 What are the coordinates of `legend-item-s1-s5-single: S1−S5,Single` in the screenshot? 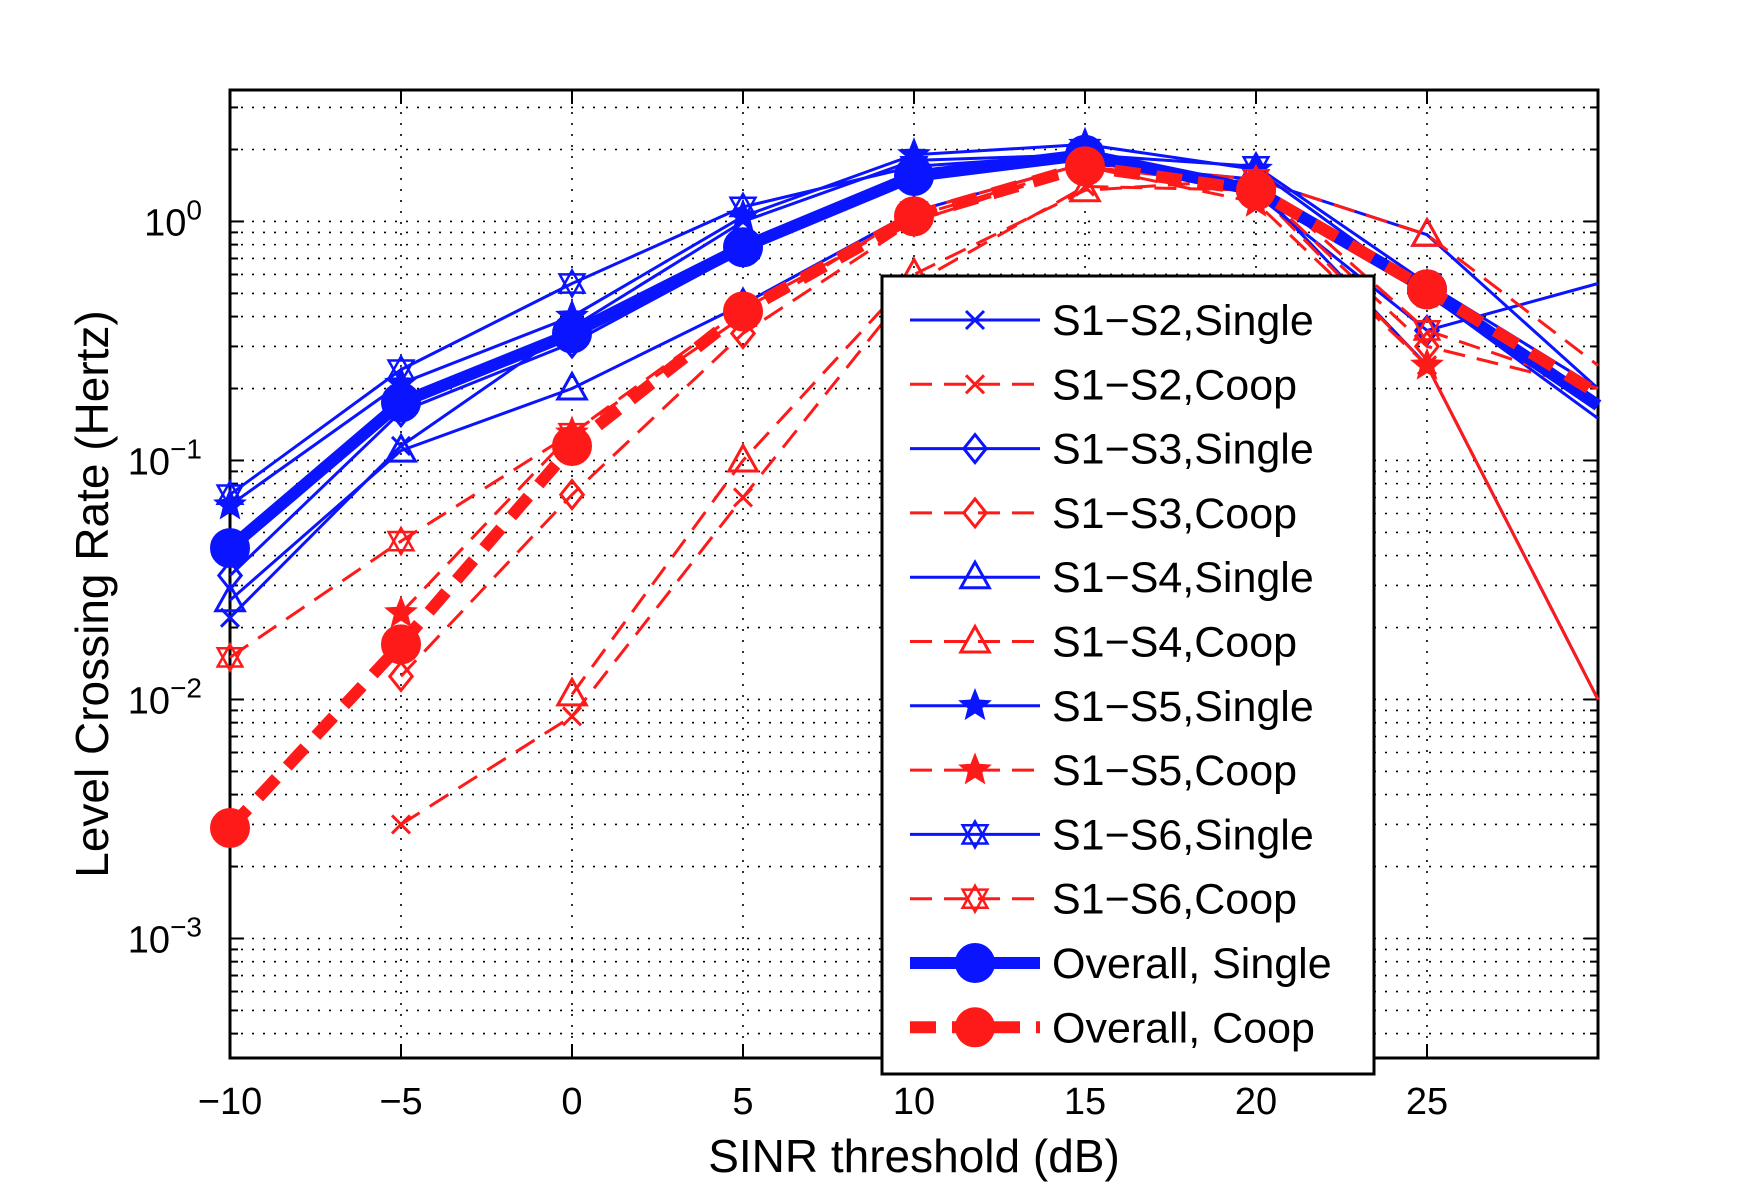 It's located at (1112, 707).